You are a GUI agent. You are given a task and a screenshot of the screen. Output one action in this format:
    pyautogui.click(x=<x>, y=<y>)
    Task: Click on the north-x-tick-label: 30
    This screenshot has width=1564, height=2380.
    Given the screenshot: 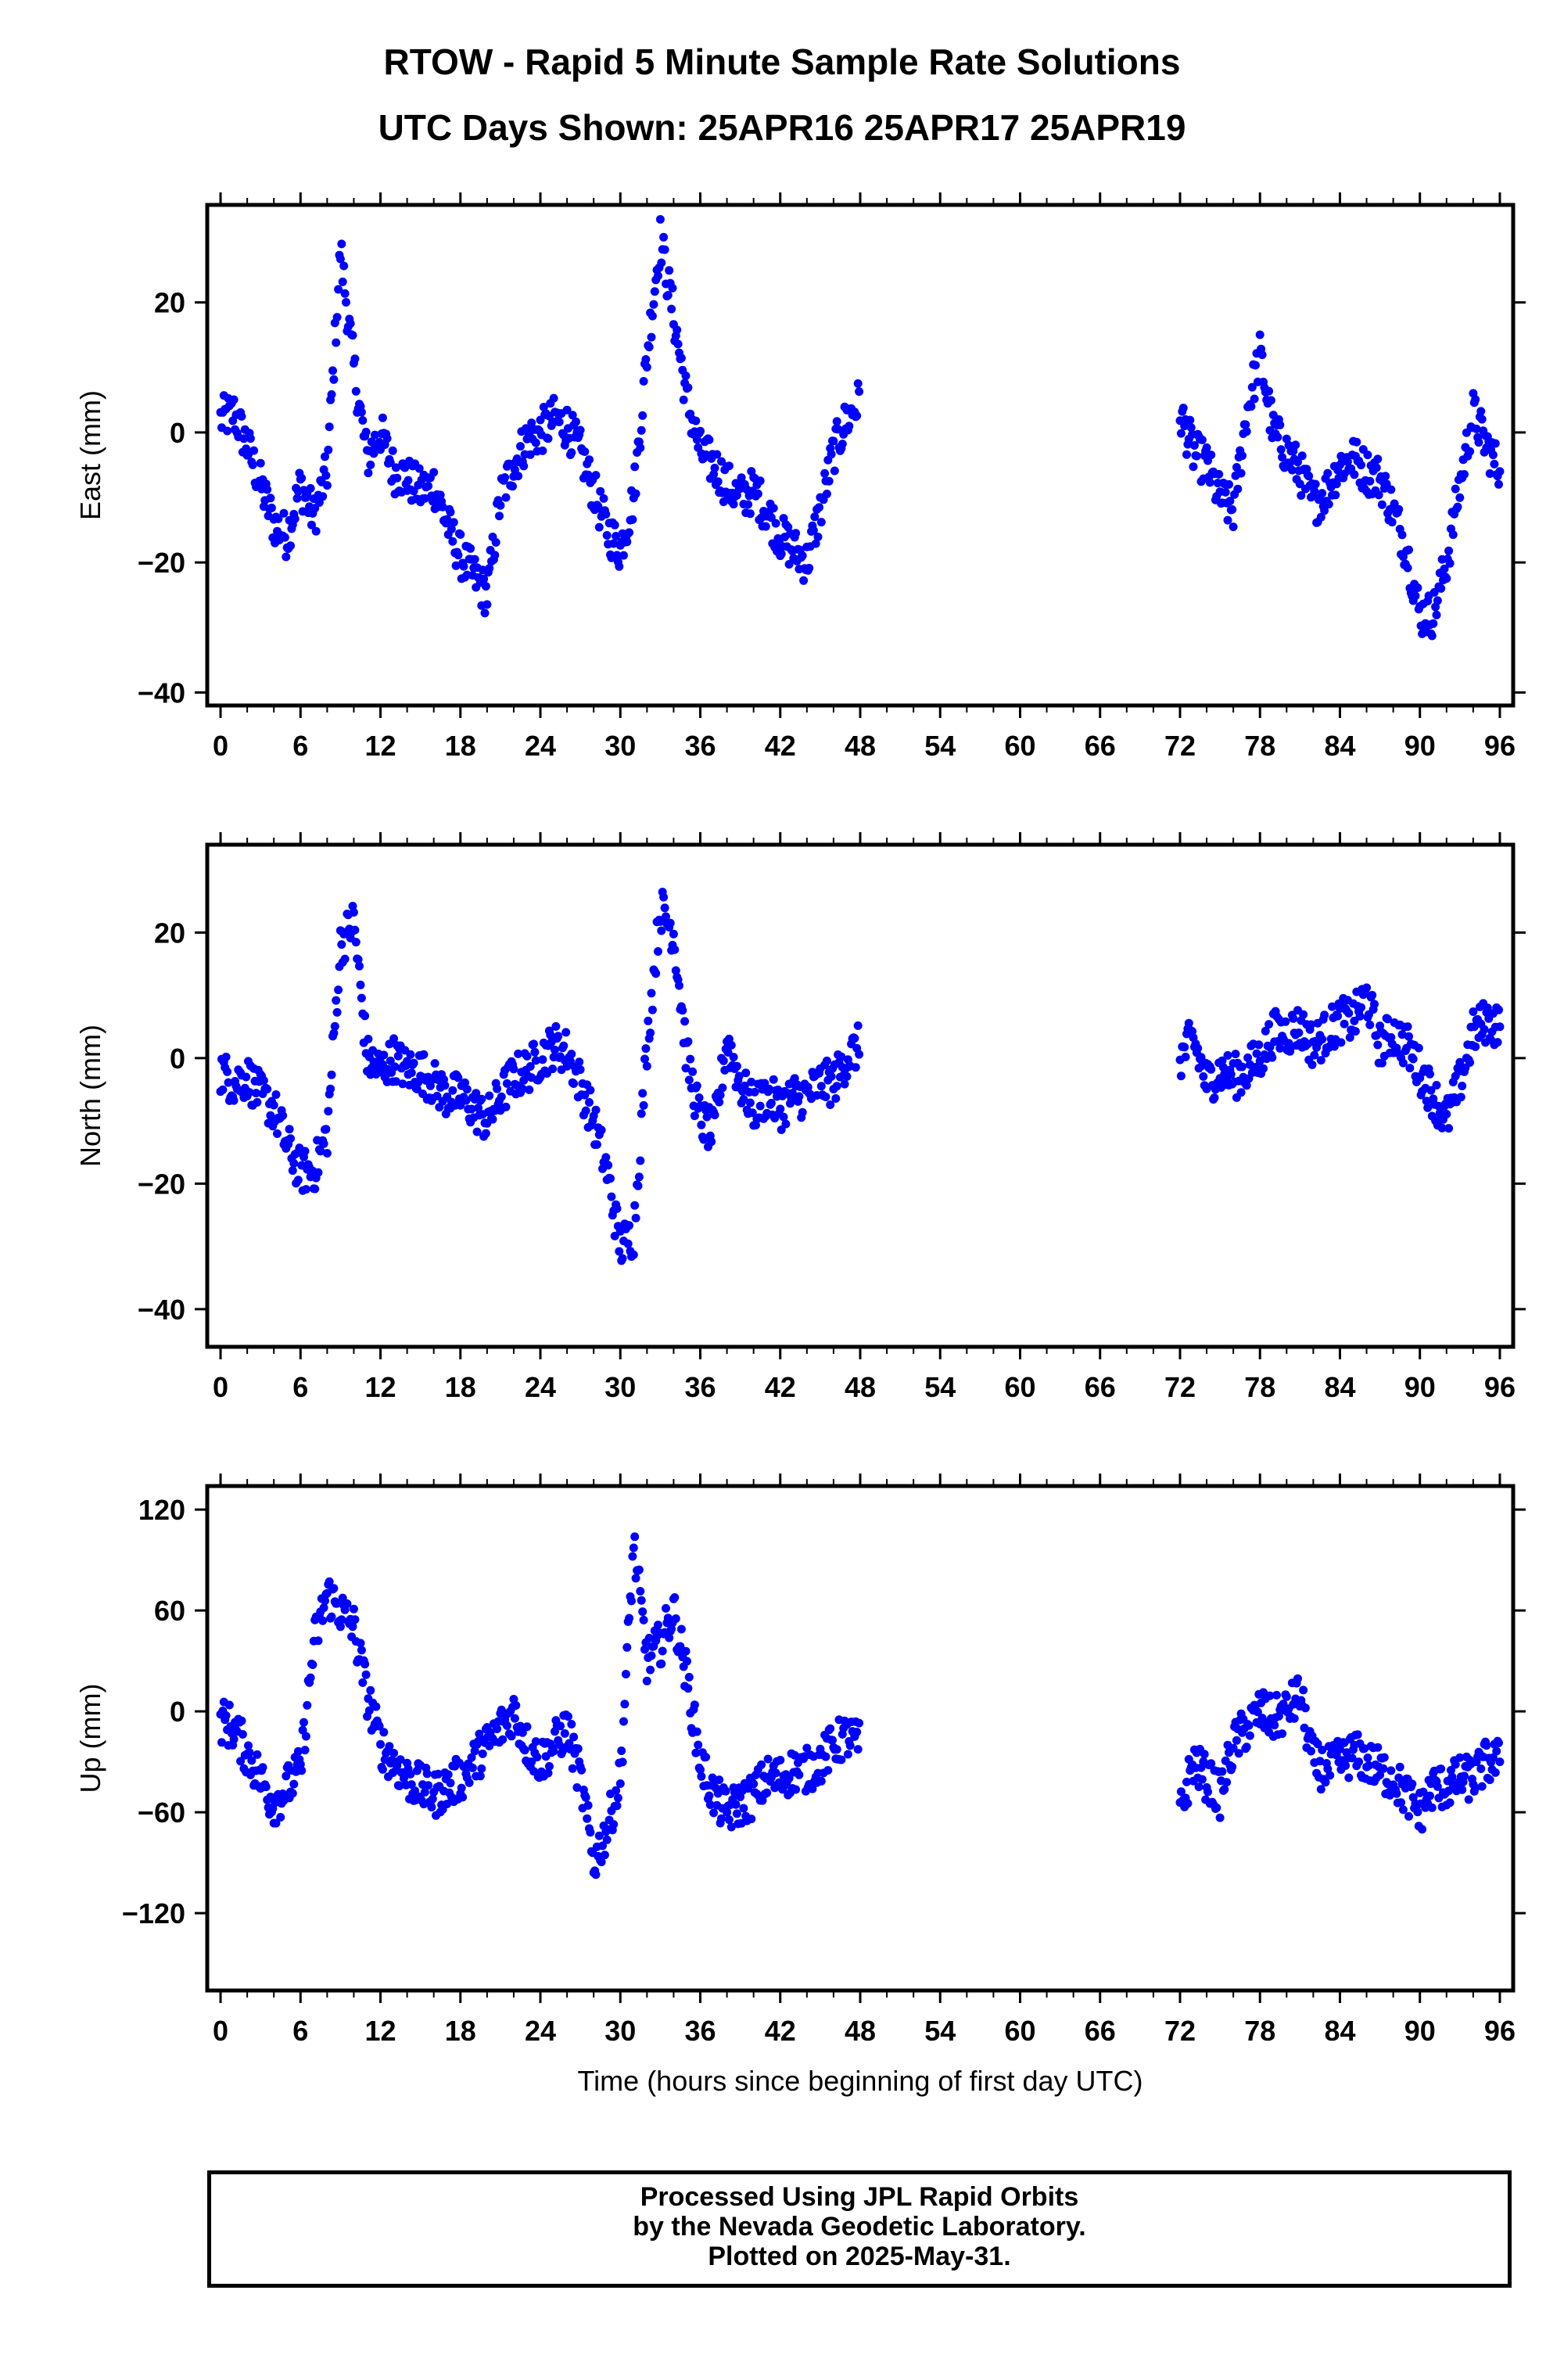 What is the action you would take?
    pyautogui.click(x=620, y=1387)
    